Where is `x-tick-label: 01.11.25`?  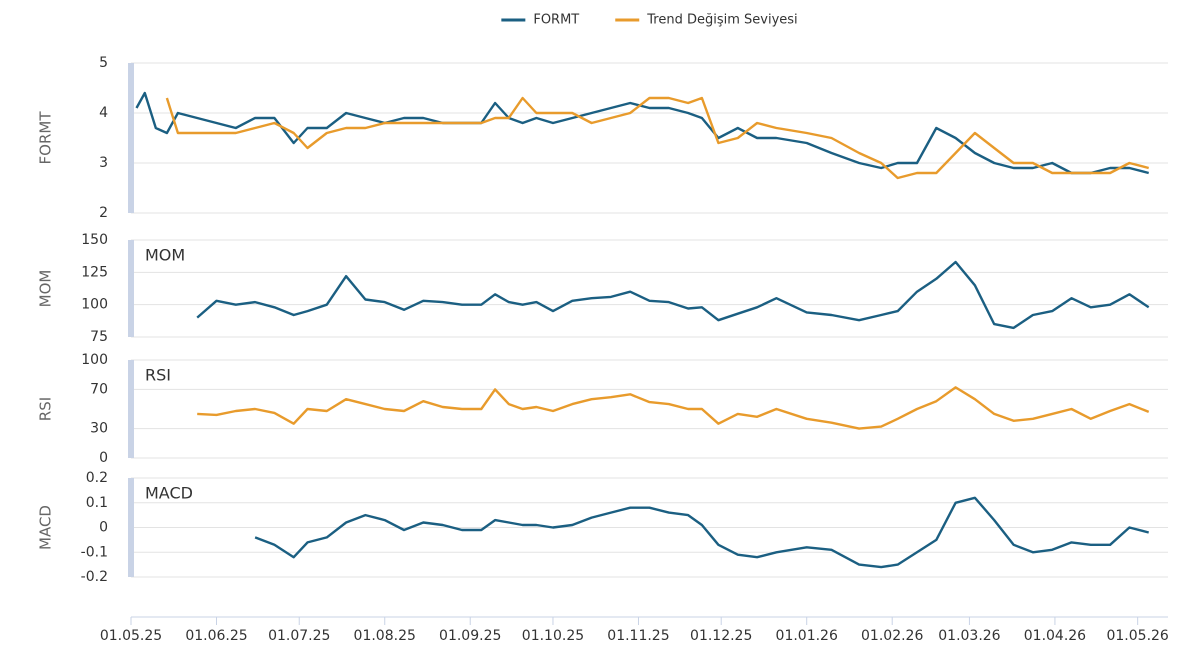 x-tick-label: 01.11.25 is located at coordinates (638, 636).